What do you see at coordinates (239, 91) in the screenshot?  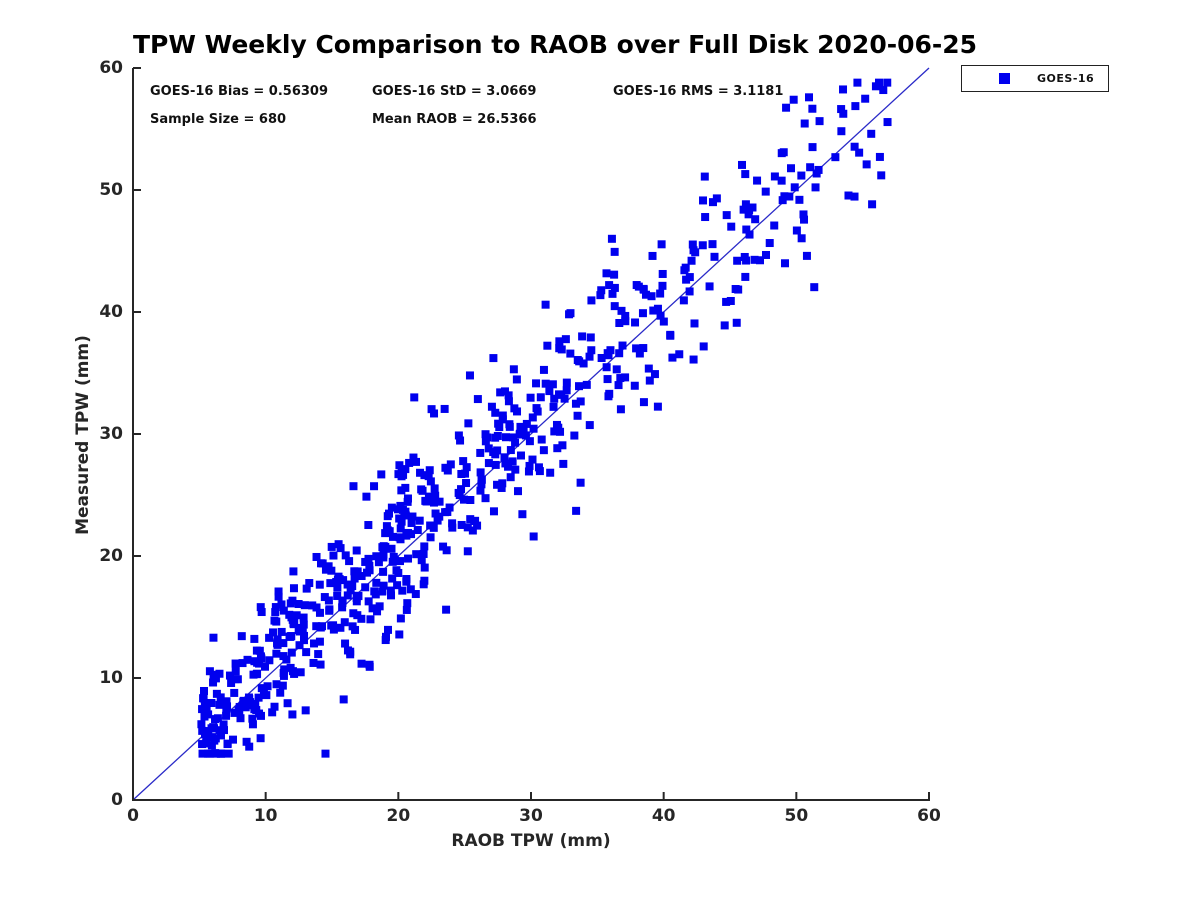 I see `stat-bias-text: GOES-16 Bias = 0.56309` at bounding box center [239, 91].